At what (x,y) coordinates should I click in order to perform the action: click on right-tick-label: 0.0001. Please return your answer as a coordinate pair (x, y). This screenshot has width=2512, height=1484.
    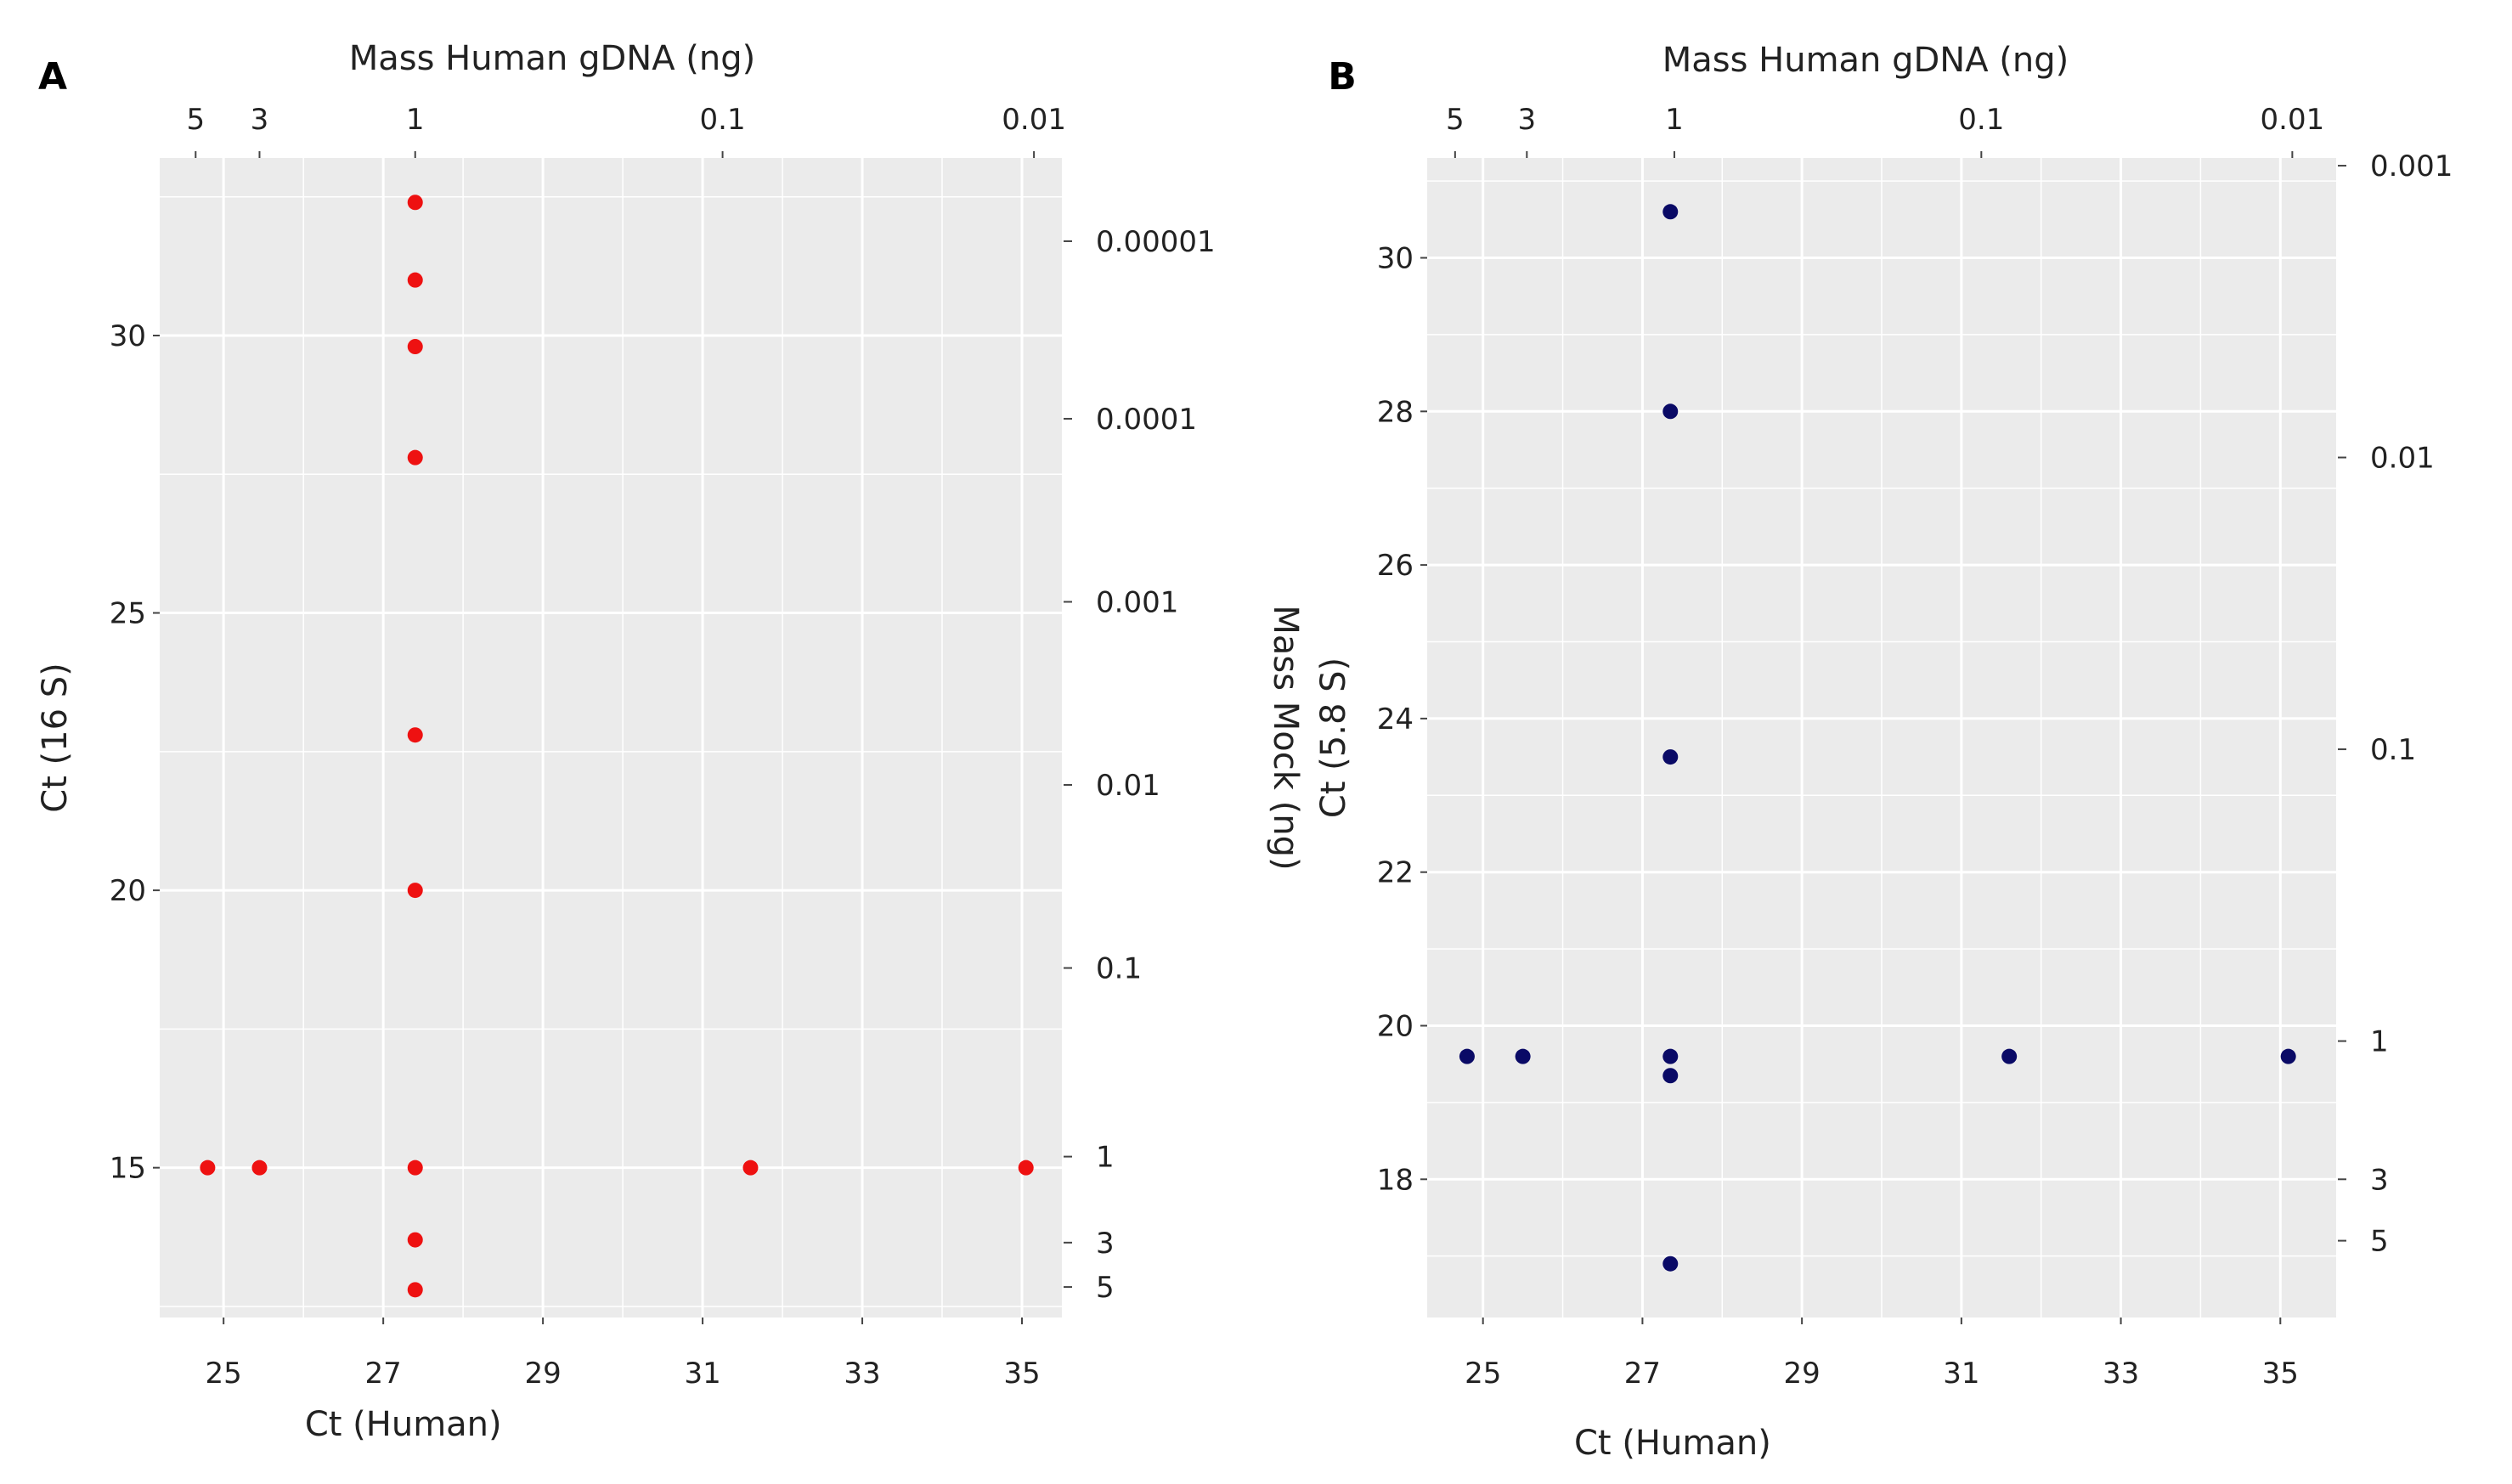
    Looking at the image, I should click on (1146, 420).